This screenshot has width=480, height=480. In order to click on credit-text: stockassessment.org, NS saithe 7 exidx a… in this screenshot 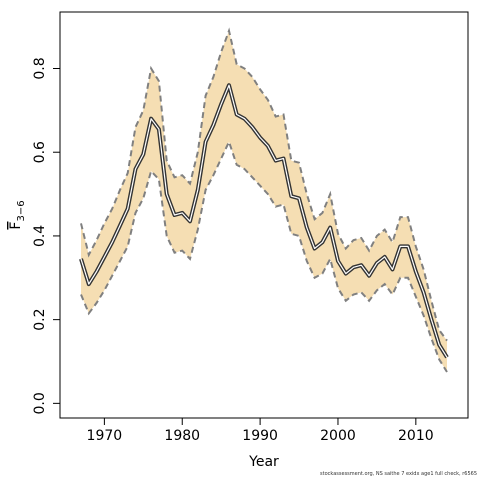, I will do `click(398, 474)`.